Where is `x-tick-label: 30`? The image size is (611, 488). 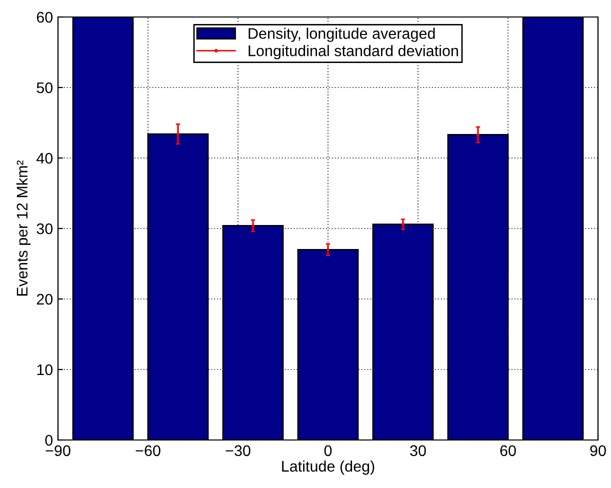
x-tick-label: 30 is located at coordinates (418, 450).